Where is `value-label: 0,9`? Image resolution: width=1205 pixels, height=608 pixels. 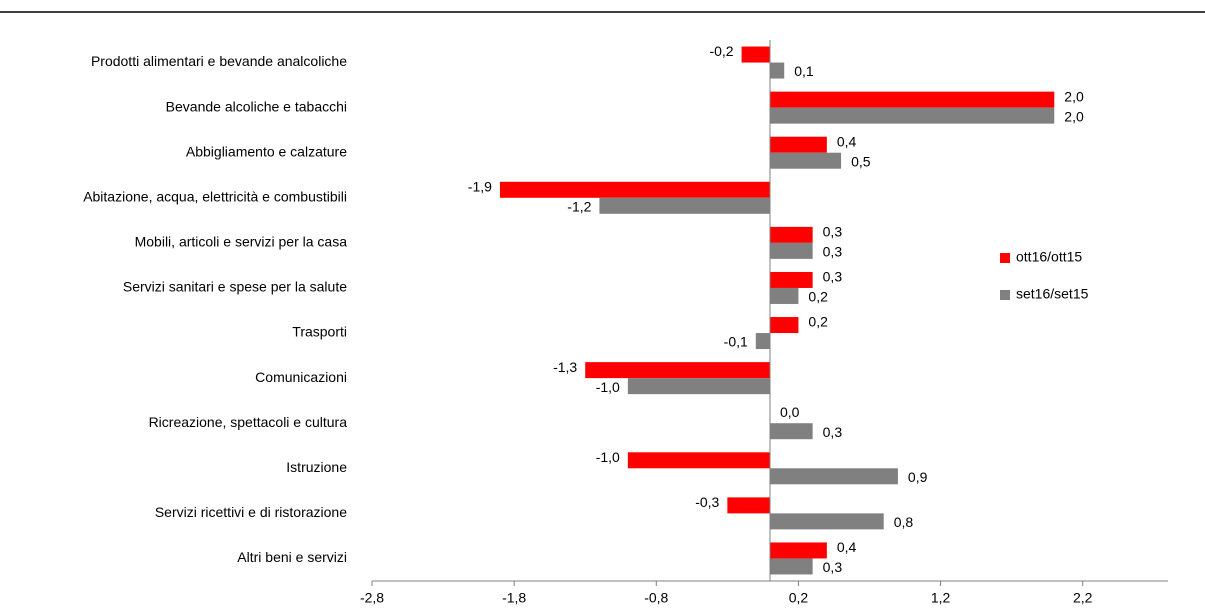 value-label: 0,9 is located at coordinates (918, 477).